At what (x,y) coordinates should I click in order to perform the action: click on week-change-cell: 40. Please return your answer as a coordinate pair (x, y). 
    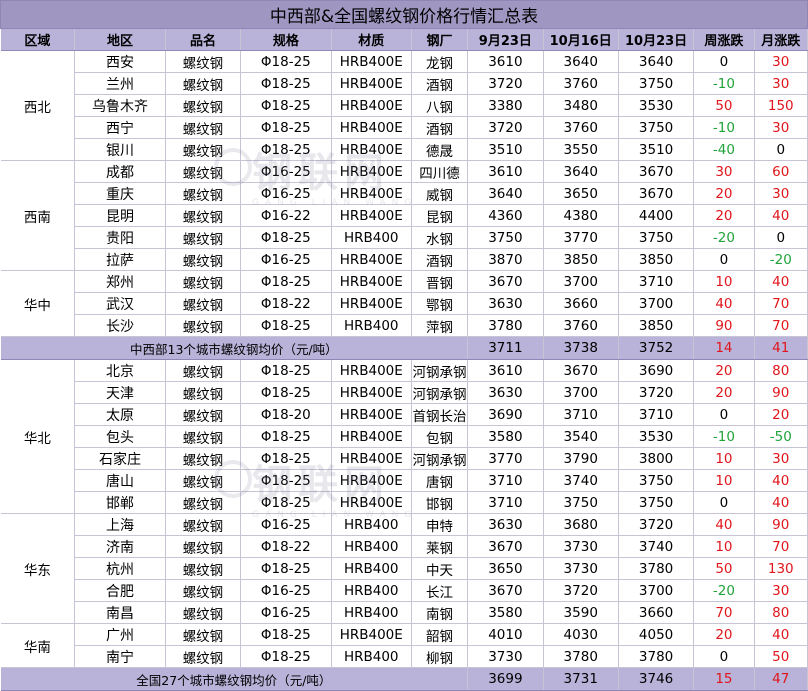
    Looking at the image, I should click on (724, 303).